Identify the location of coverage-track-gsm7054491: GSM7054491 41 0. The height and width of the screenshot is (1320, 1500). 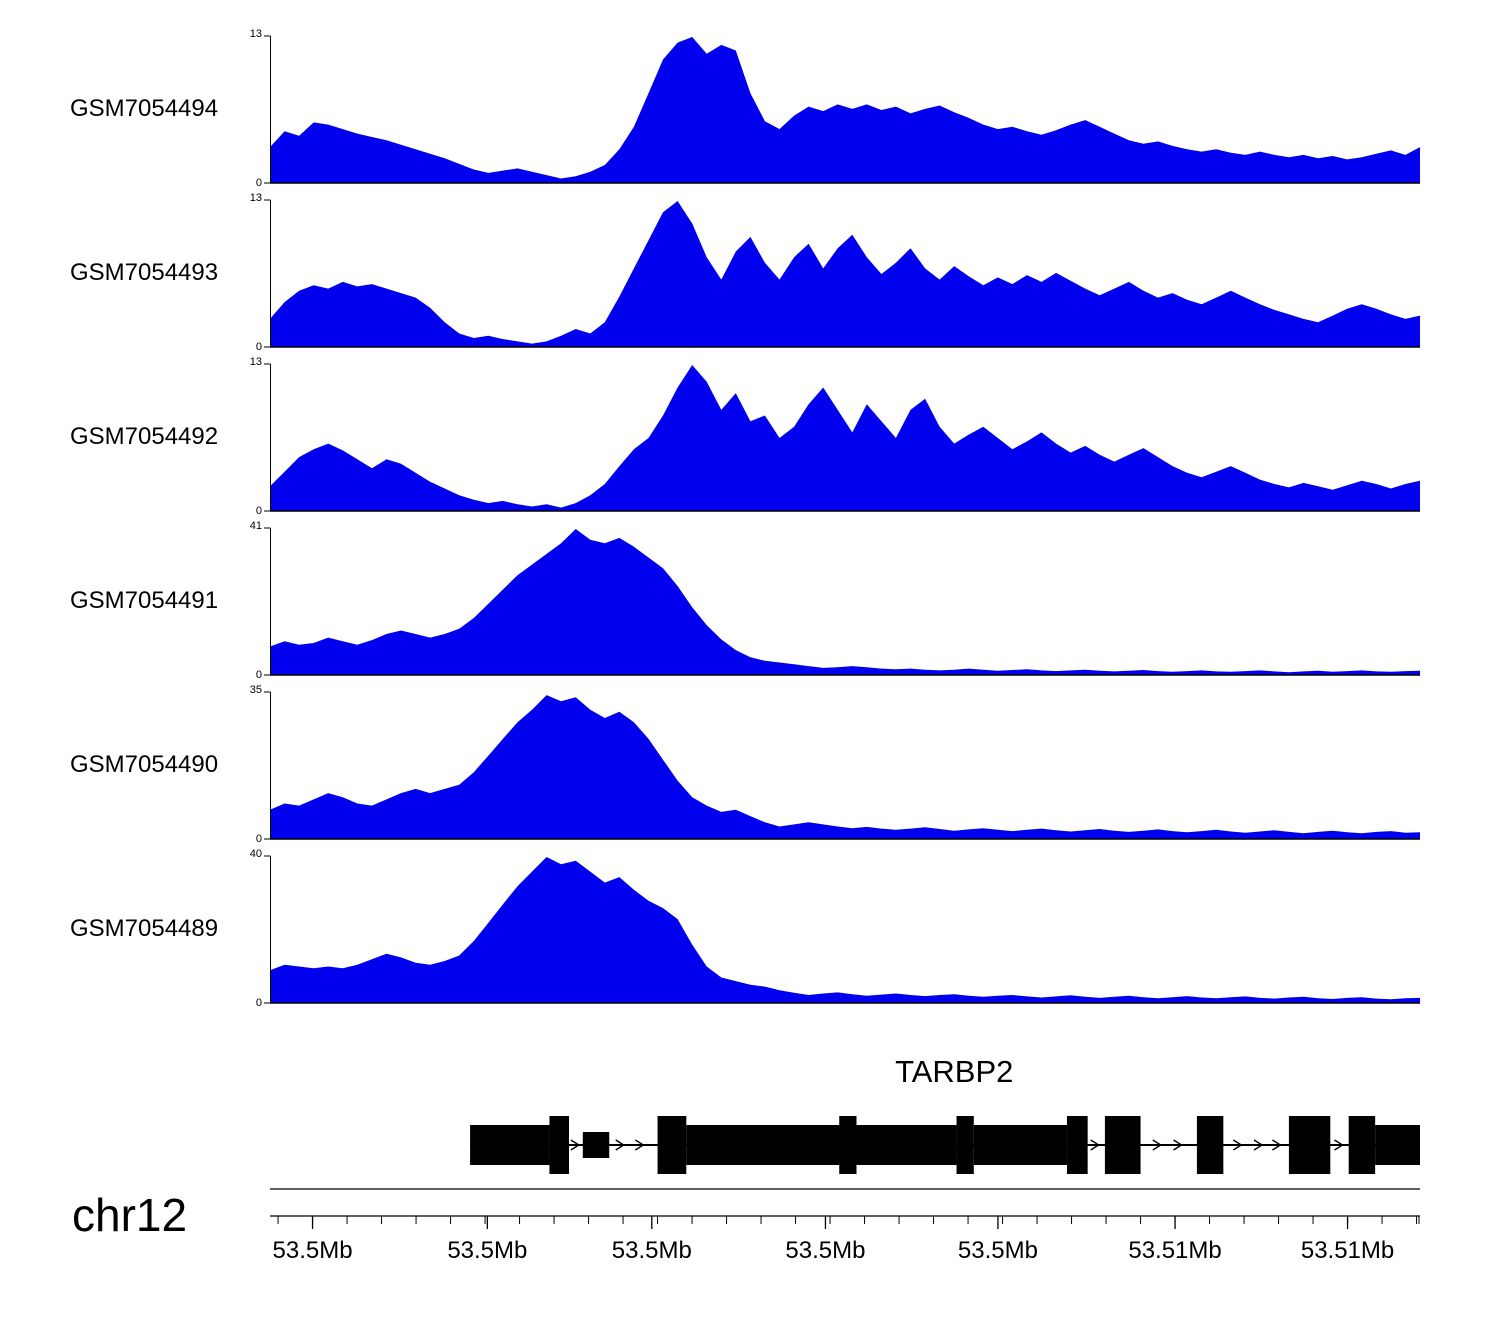
(750, 600).